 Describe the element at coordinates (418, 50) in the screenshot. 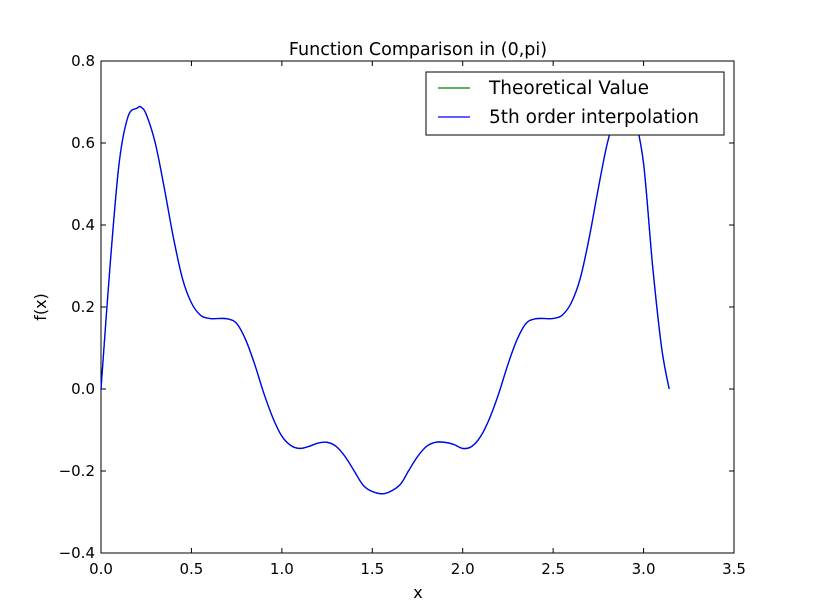

I see `chart-title: Function Comparison in (0,pi)` at that location.